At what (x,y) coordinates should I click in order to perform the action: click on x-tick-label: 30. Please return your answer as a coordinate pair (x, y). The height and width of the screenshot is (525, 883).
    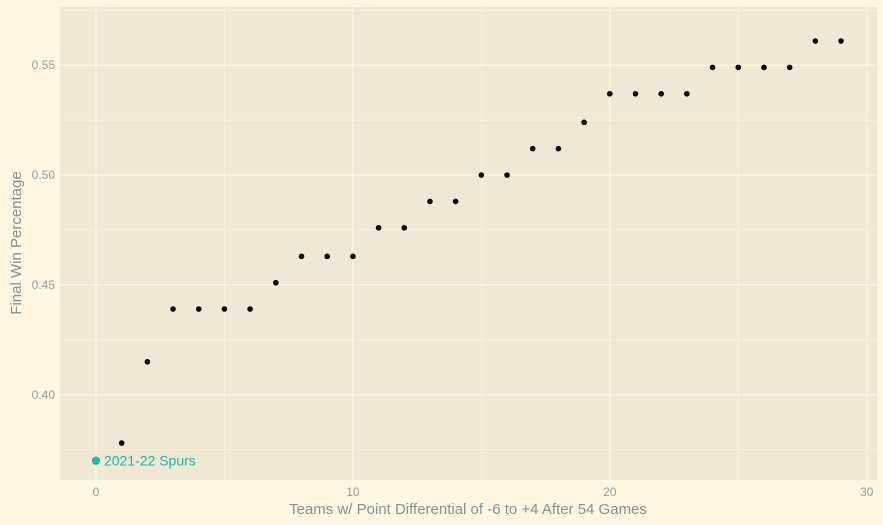
    Looking at the image, I should click on (867, 492).